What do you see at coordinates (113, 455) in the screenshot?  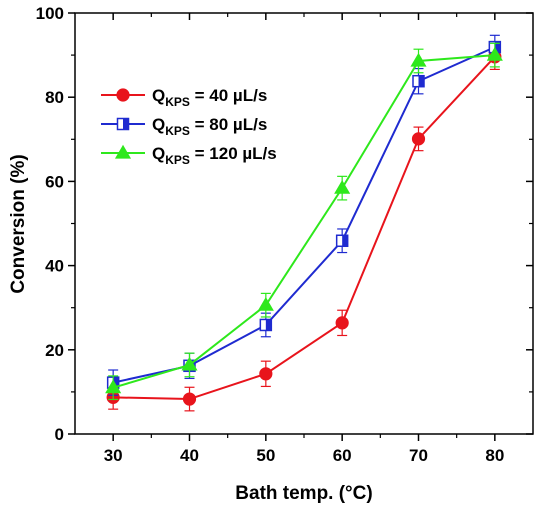 I see `x-tick-label: 30` at bounding box center [113, 455].